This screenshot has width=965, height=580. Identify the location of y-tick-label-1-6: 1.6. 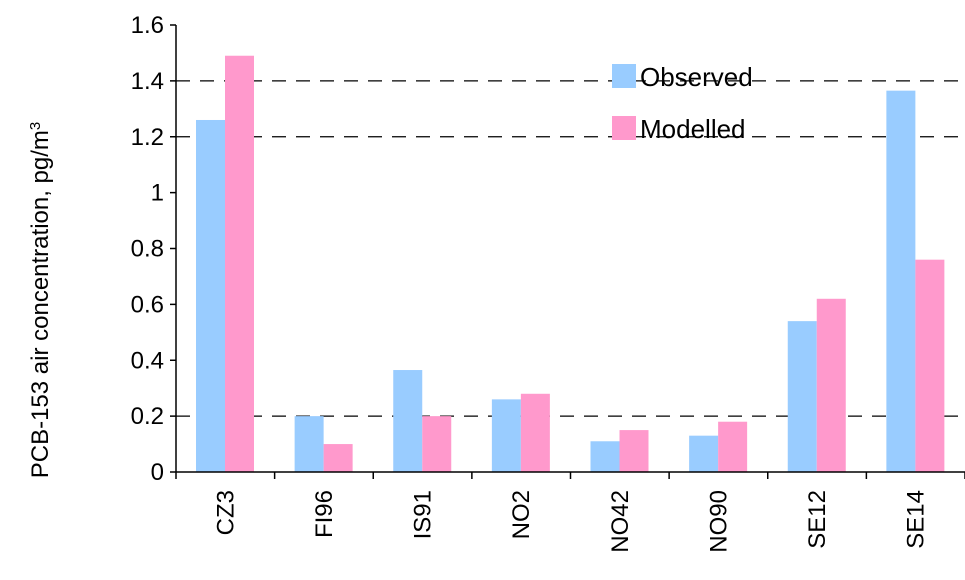
(147, 25).